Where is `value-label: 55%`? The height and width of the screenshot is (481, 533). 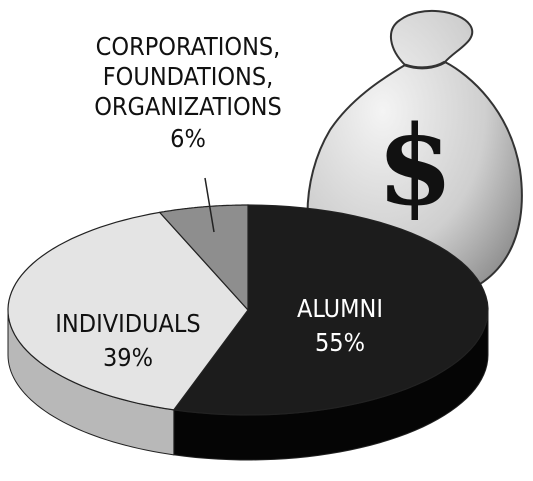 value-label: 55% is located at coordinates (340, 342).